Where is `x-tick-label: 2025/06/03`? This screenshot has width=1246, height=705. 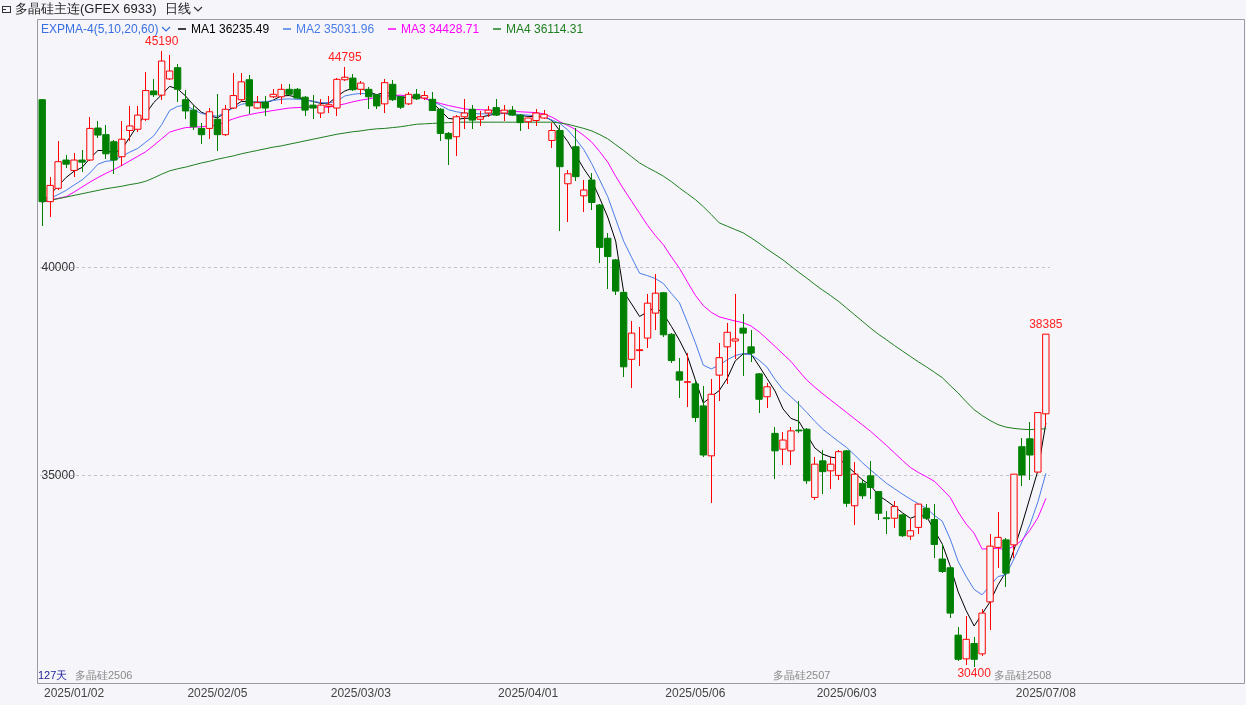
x-tick-label: 2025/06/03 is located at coordinates (847, 692).